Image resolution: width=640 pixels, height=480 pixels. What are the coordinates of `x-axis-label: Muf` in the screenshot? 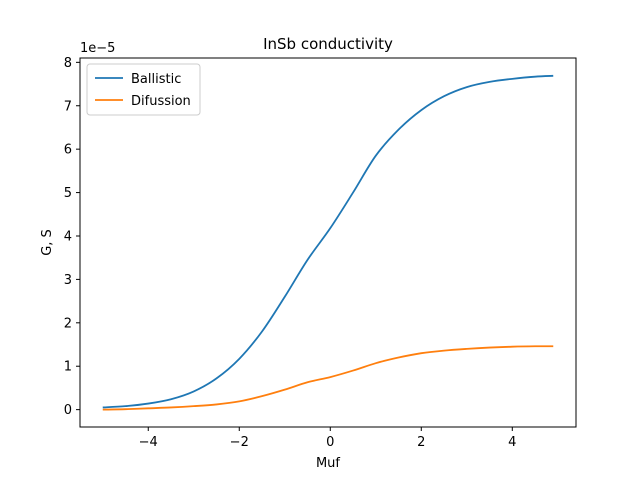 It's located at (328, 463).